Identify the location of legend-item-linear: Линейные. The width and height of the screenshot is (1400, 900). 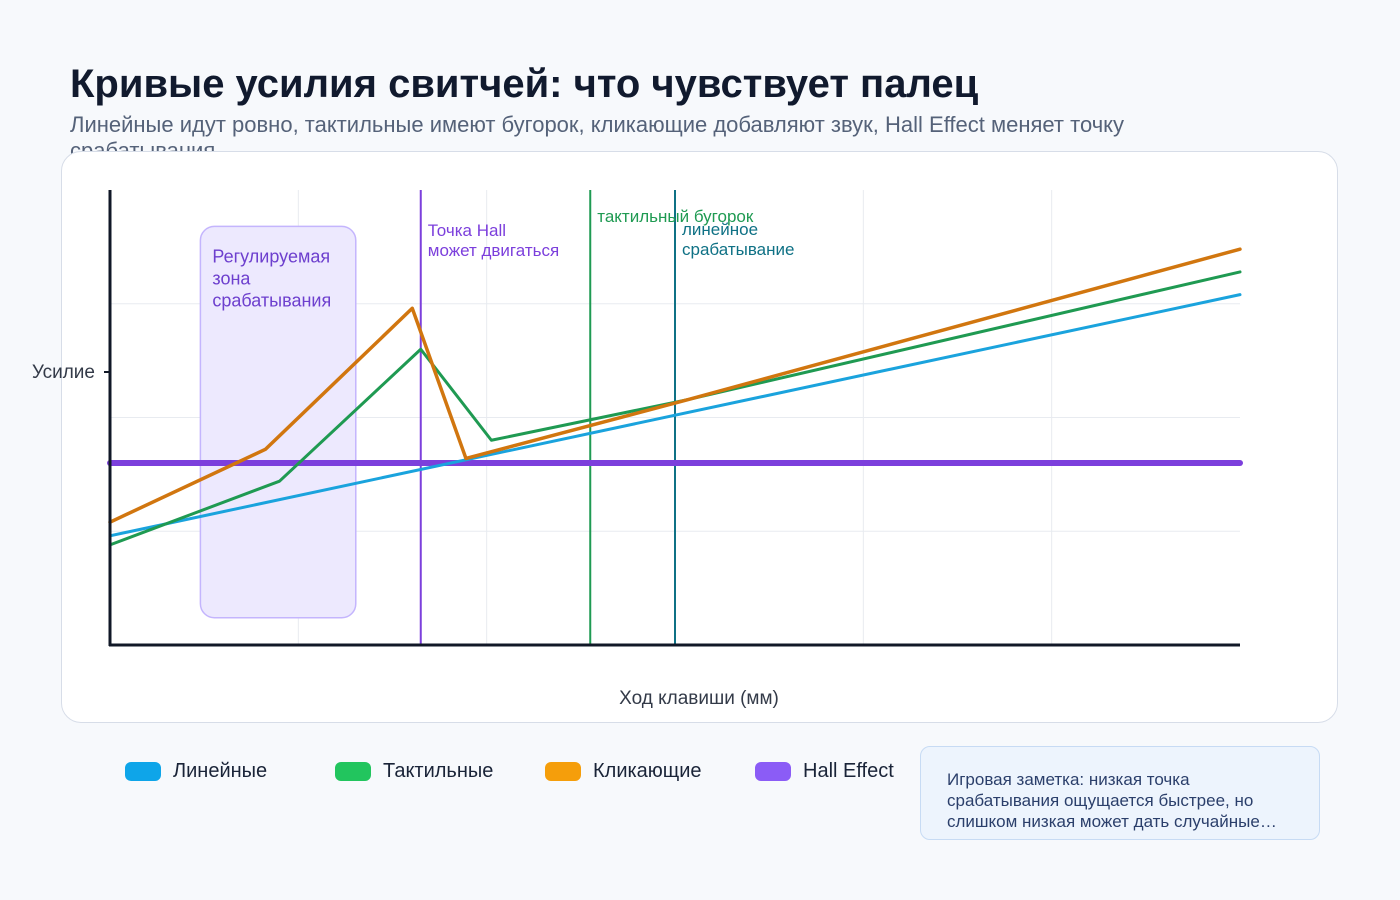
(196, 771).